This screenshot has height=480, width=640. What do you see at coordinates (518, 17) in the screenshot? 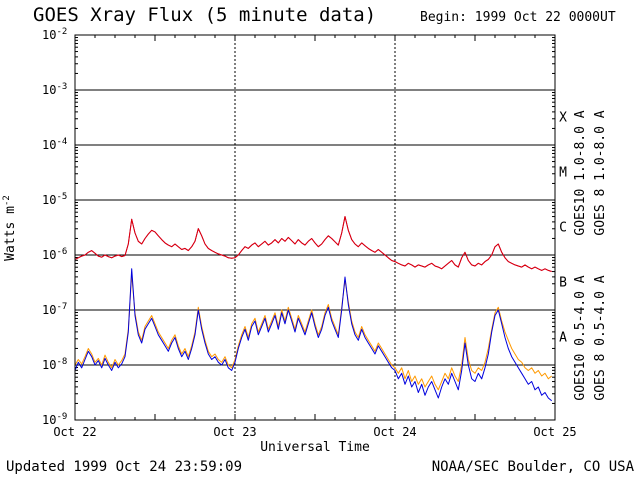
I see `begin-label: Begin: 1999 Oct 22 0000UT` at bounding box center [518, 17].